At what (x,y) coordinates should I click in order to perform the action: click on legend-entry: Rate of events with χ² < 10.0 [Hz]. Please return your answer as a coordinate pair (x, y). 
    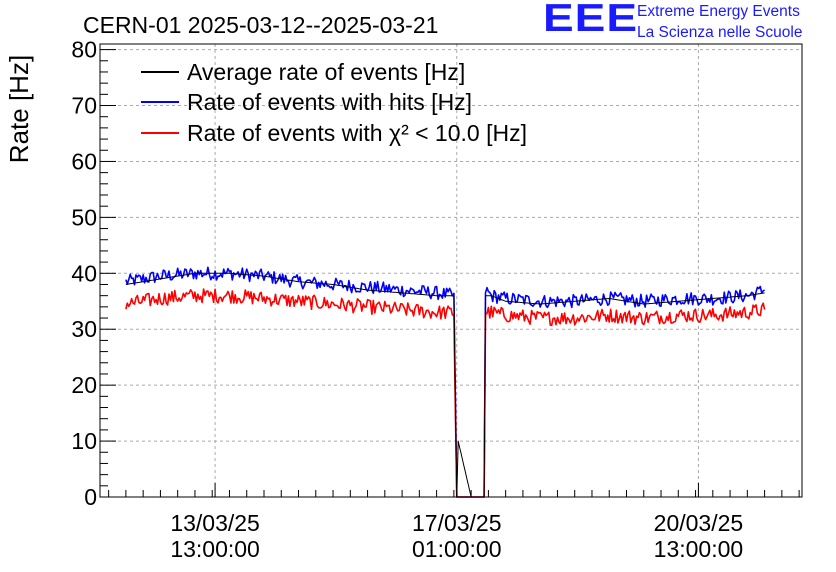
    Looking at the image, I should click on (357, 133).